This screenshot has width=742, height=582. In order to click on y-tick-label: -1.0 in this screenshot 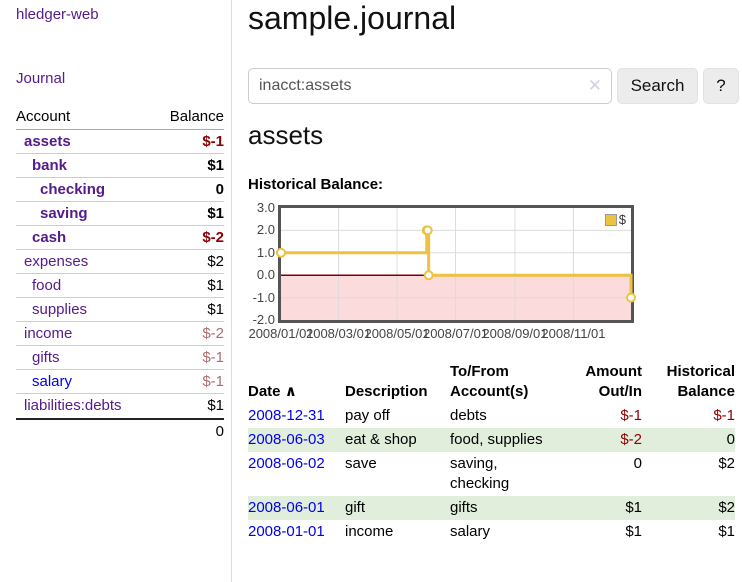, I will do `click(263, 297)`.